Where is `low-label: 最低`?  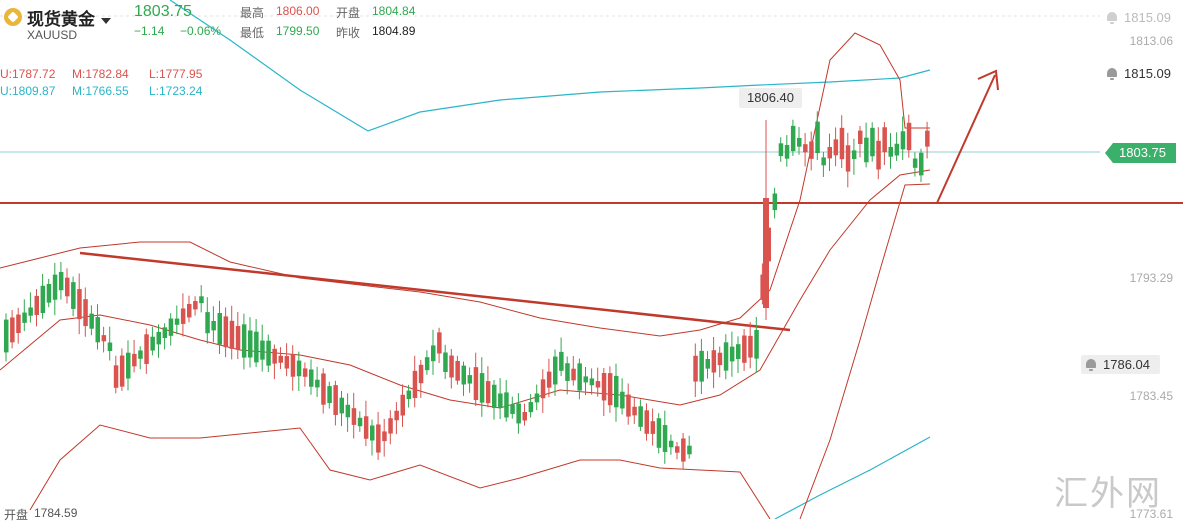
low-label: 最低 is located at coordinates (252, 33).